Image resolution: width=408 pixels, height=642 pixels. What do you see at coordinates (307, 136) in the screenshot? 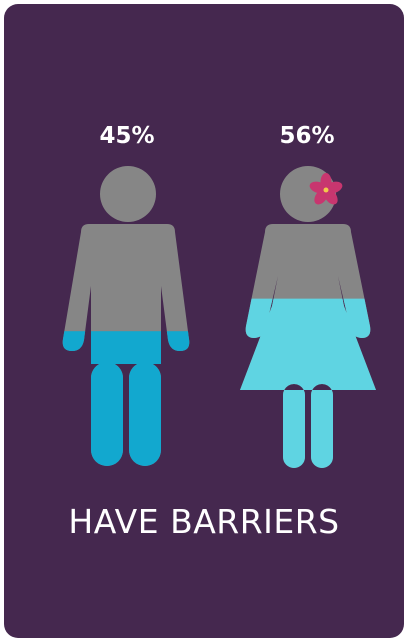
I see `women-percentage-label: 56%` at bounding box center [307, 136].